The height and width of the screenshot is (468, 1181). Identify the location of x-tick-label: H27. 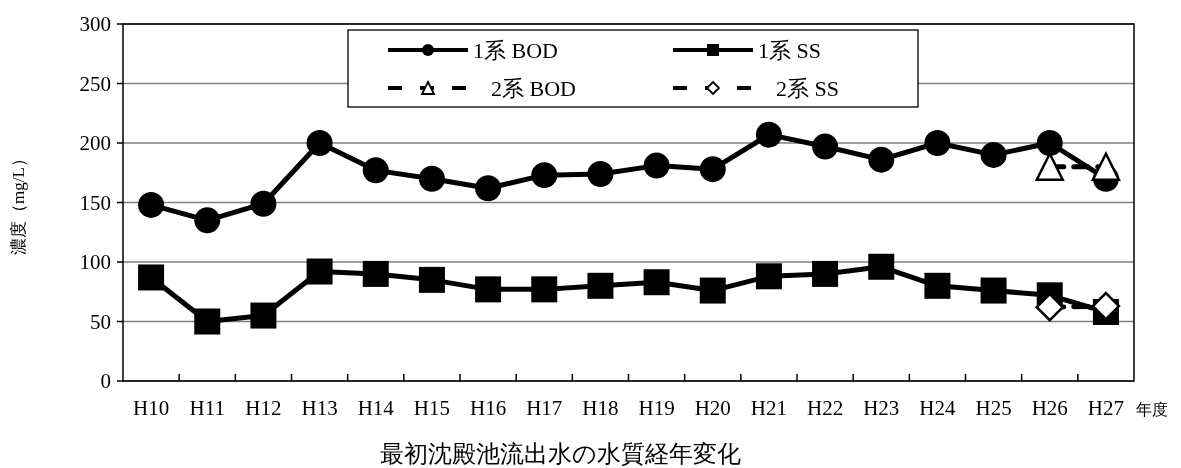
(1105, 408).